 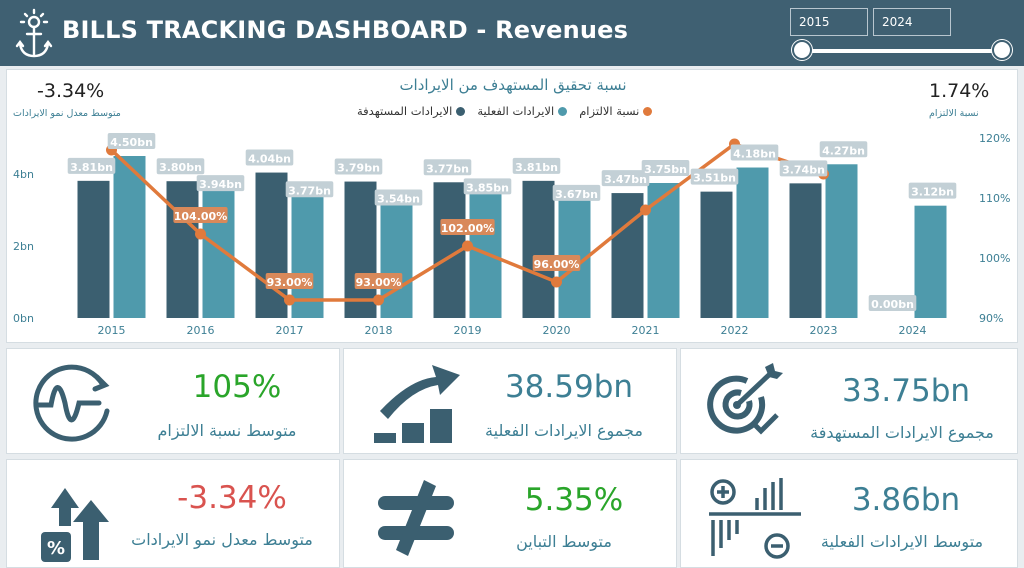 What do you see at coordinates (829, 22) in the screenshot?
I see `year-from-input: 2015` at bounding box center [829, 22].